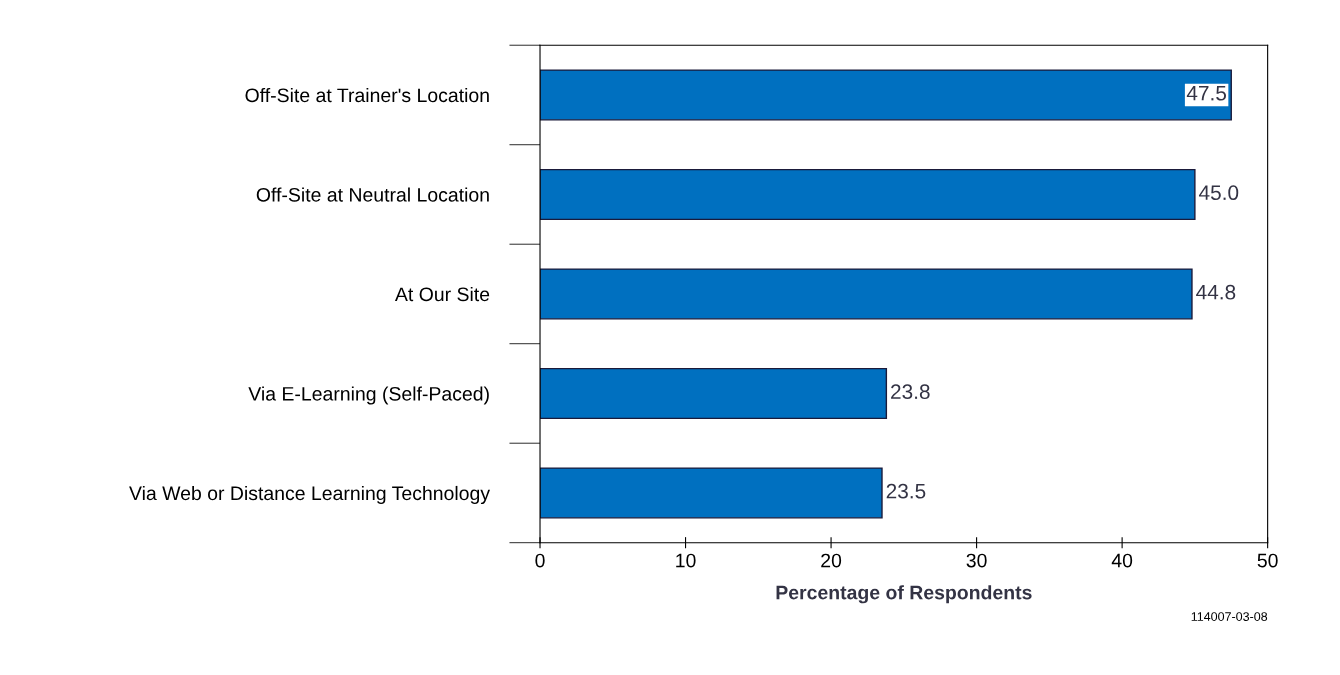 The width and height of the screenshot is (1340, 675). Describe the element at coordinates (1267, 560) in the screenshot. I see `x-tick-label: 50` at that location.